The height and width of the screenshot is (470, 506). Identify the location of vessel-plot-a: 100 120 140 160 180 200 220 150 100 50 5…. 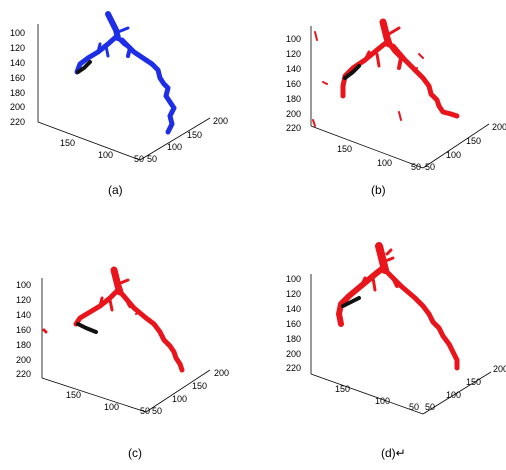
(119, 87).